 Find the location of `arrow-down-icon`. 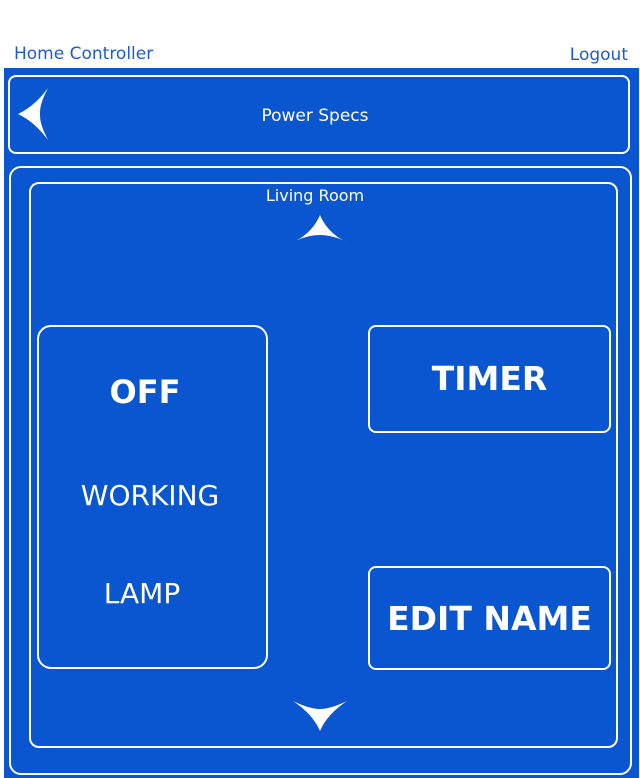

arrow-down-icon is located at coordinates (320, 716).